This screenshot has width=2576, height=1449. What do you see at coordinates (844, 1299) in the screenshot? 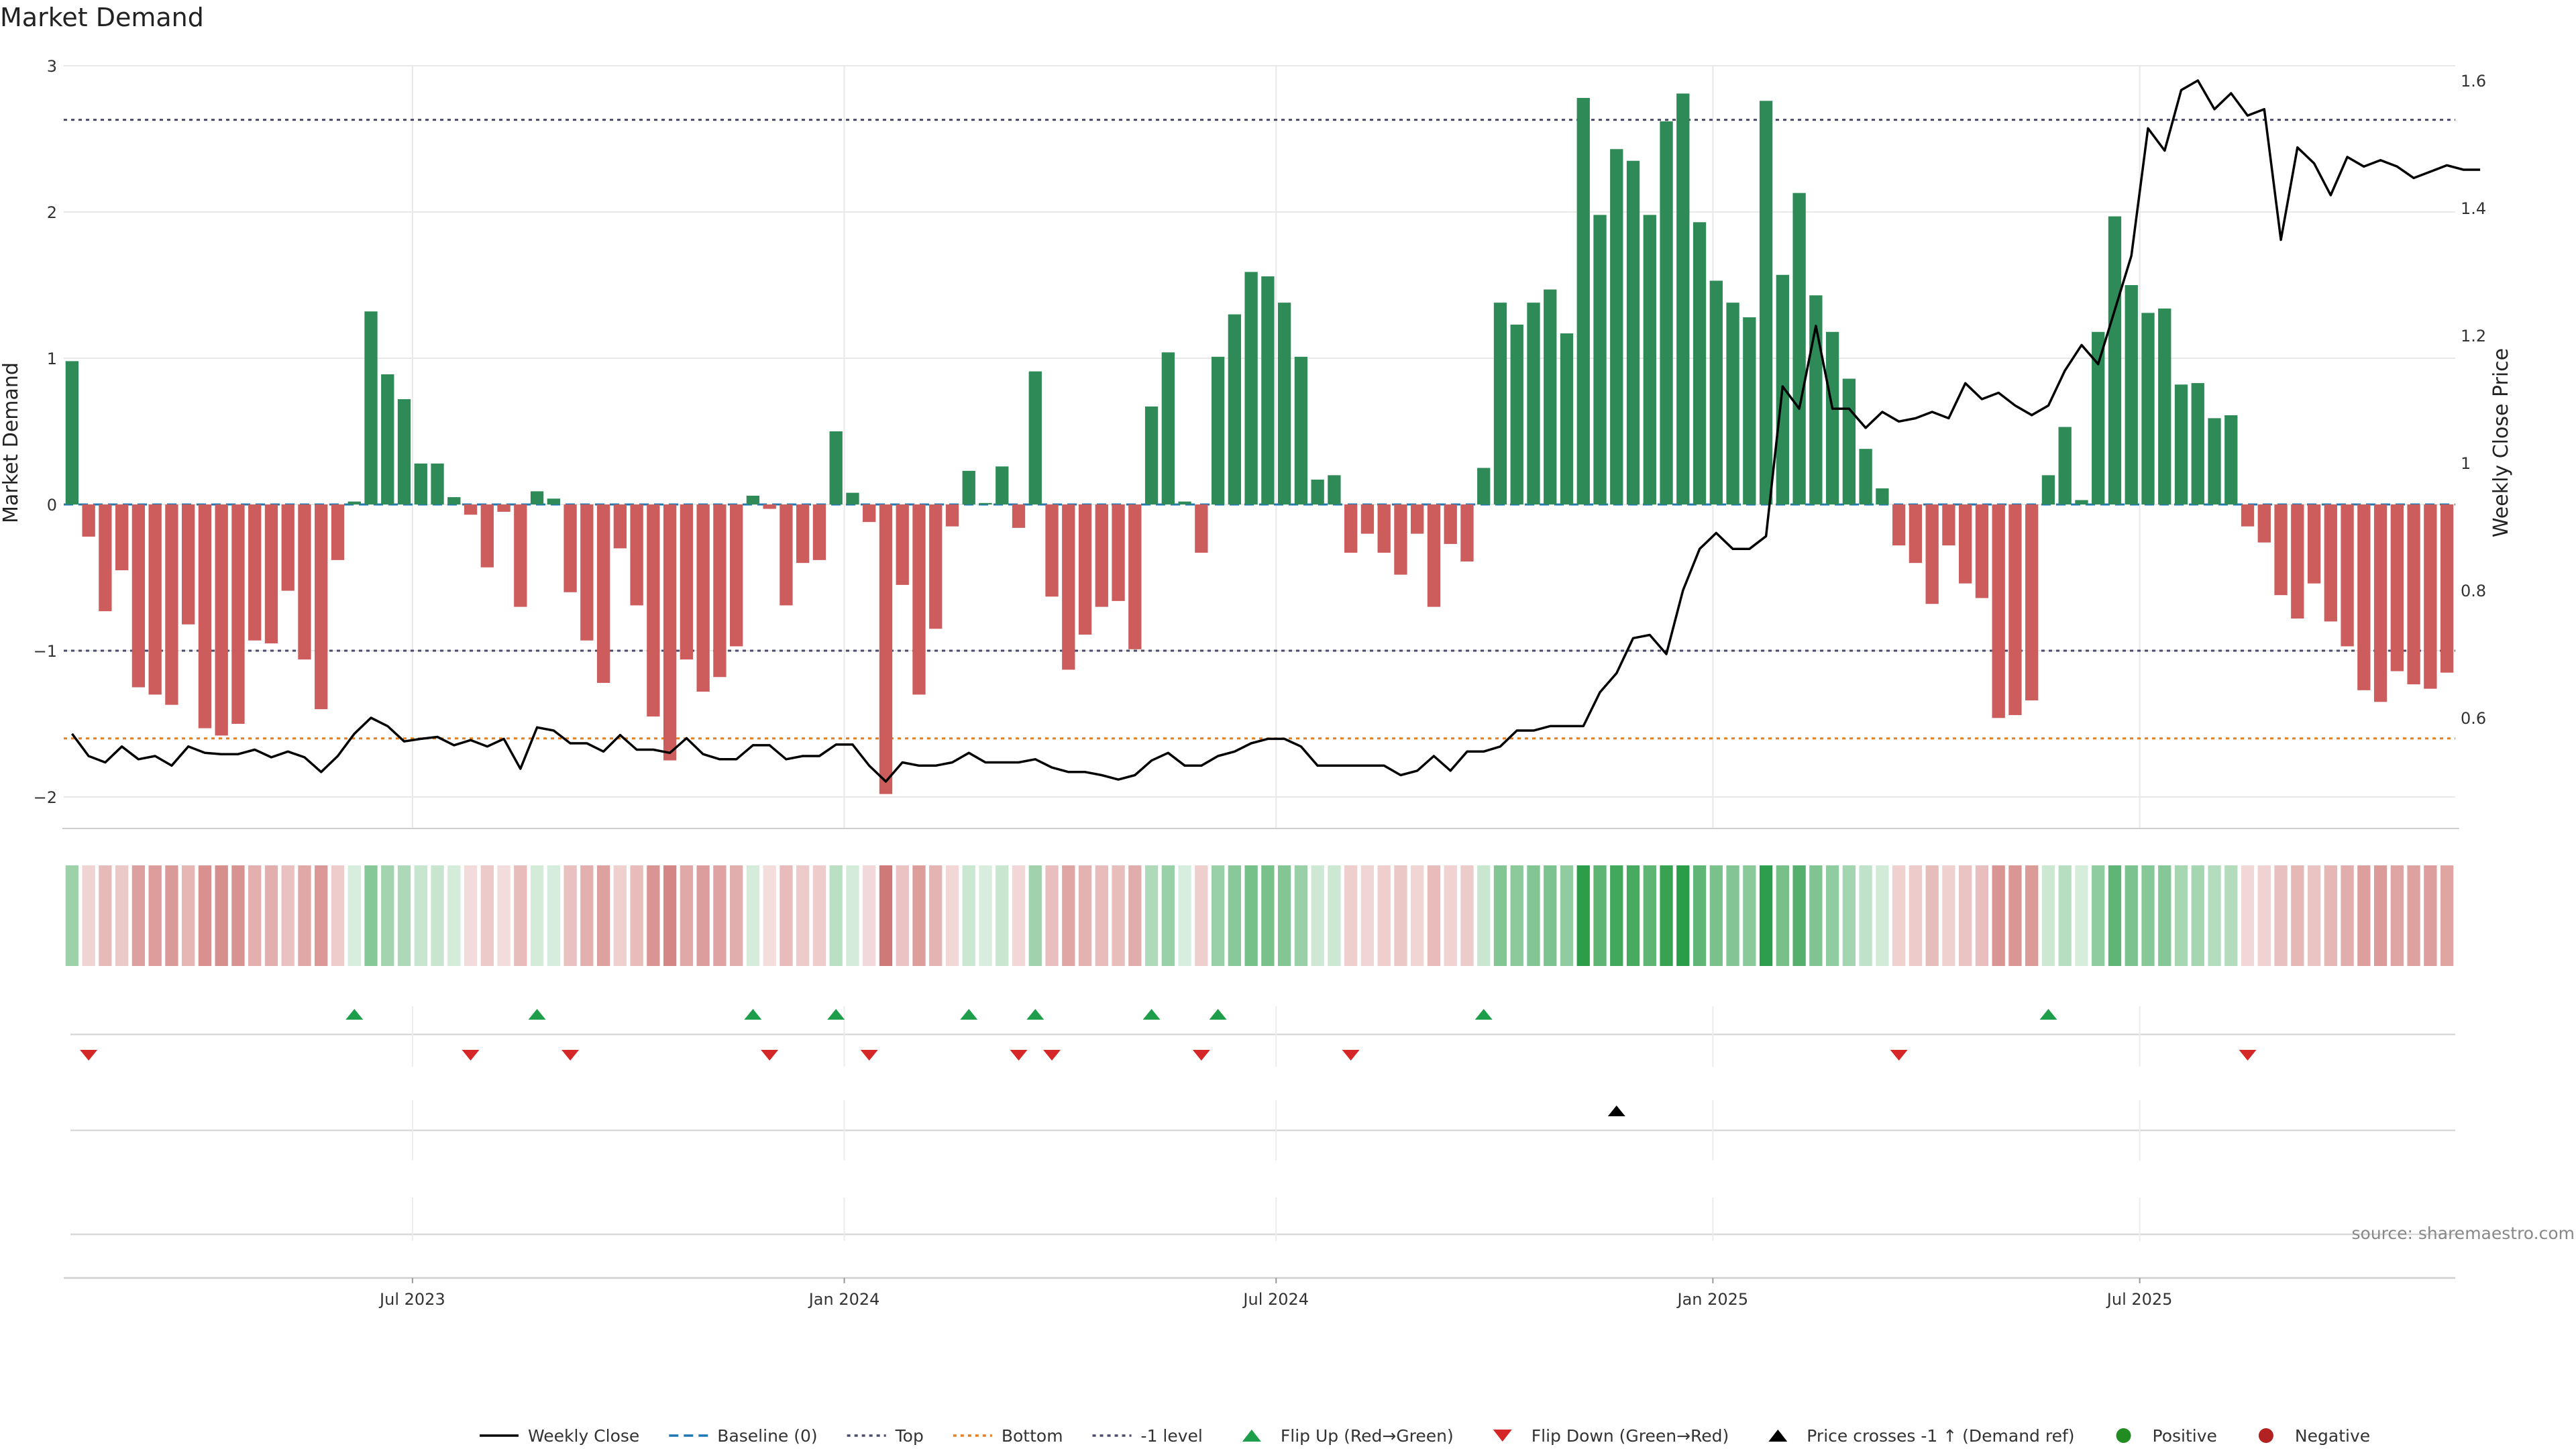
I see `x-tick-label: Jan 2024` at bounding box center [844, 1299].